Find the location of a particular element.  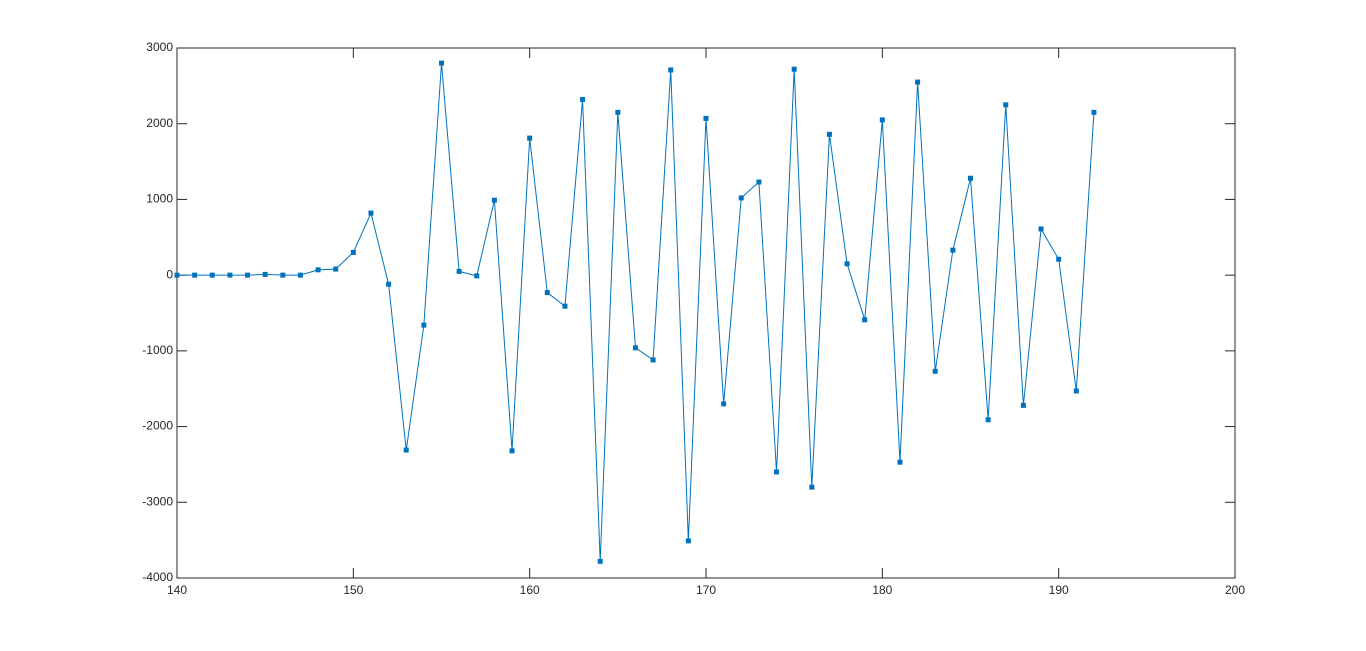

y-tick-label: 3000 is located at coordinates (159, 47).